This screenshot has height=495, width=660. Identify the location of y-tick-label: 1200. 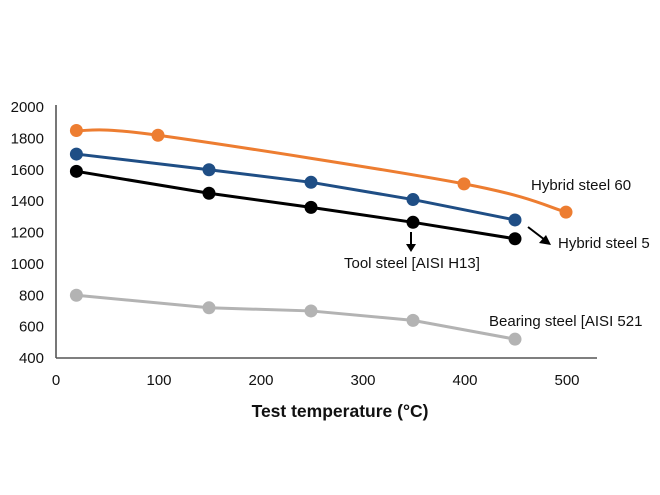
(27, 233).